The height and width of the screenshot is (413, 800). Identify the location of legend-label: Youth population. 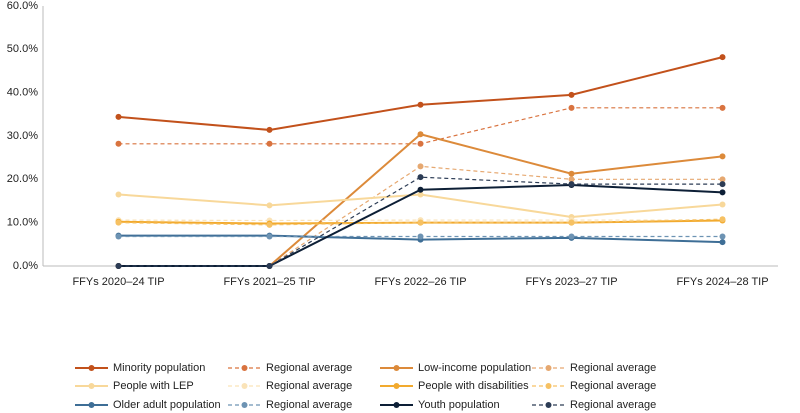
(459, 405).